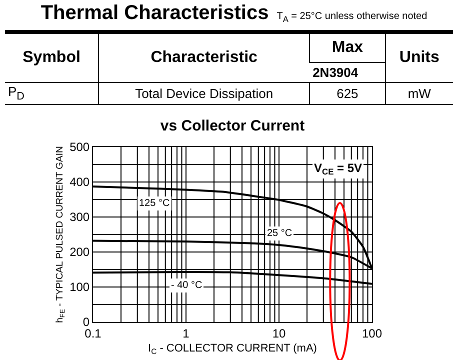  Describe the element at coordinates (80, 287) in the screenshot. I see `y-tick-label: 100` at that location.